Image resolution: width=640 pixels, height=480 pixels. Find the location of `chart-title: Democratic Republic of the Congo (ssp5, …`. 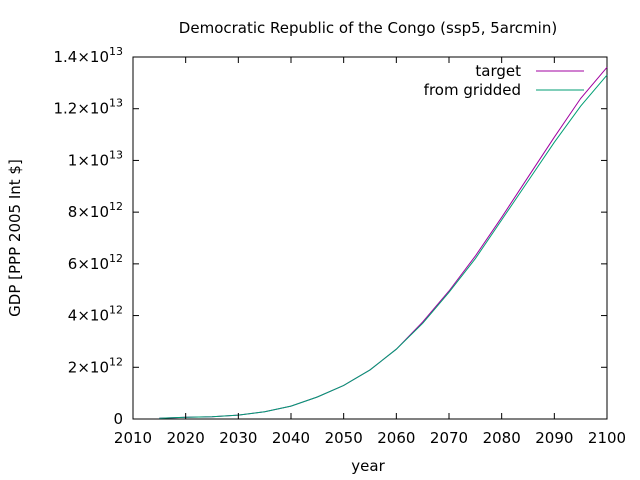

chart-title: Democratic Republic of the Congo (ssp5, … is located at coordinates (368, 28).